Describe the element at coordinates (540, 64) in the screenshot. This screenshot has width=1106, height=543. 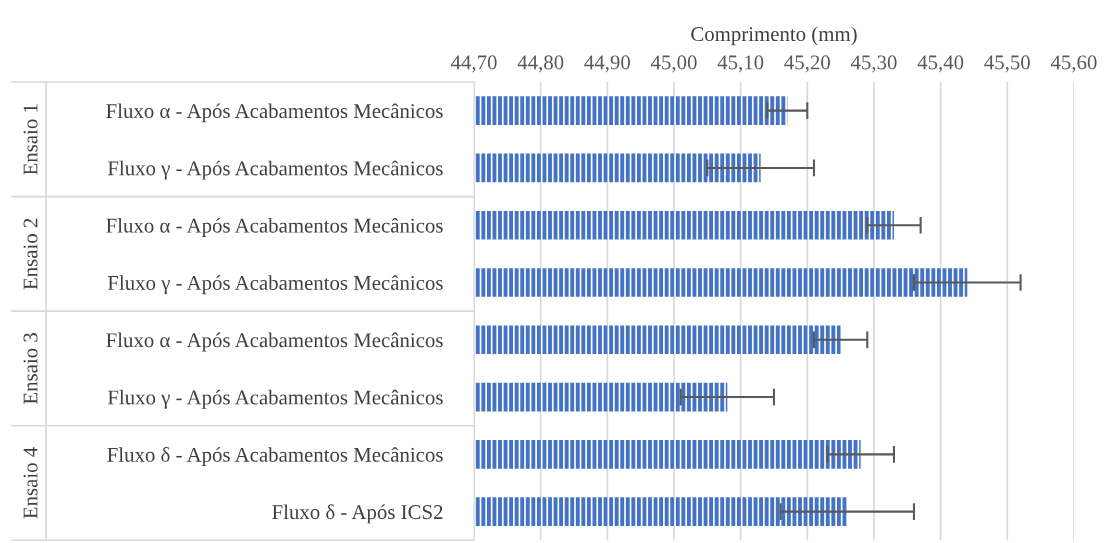
I see `x-tick-label: 44,80` at that location.